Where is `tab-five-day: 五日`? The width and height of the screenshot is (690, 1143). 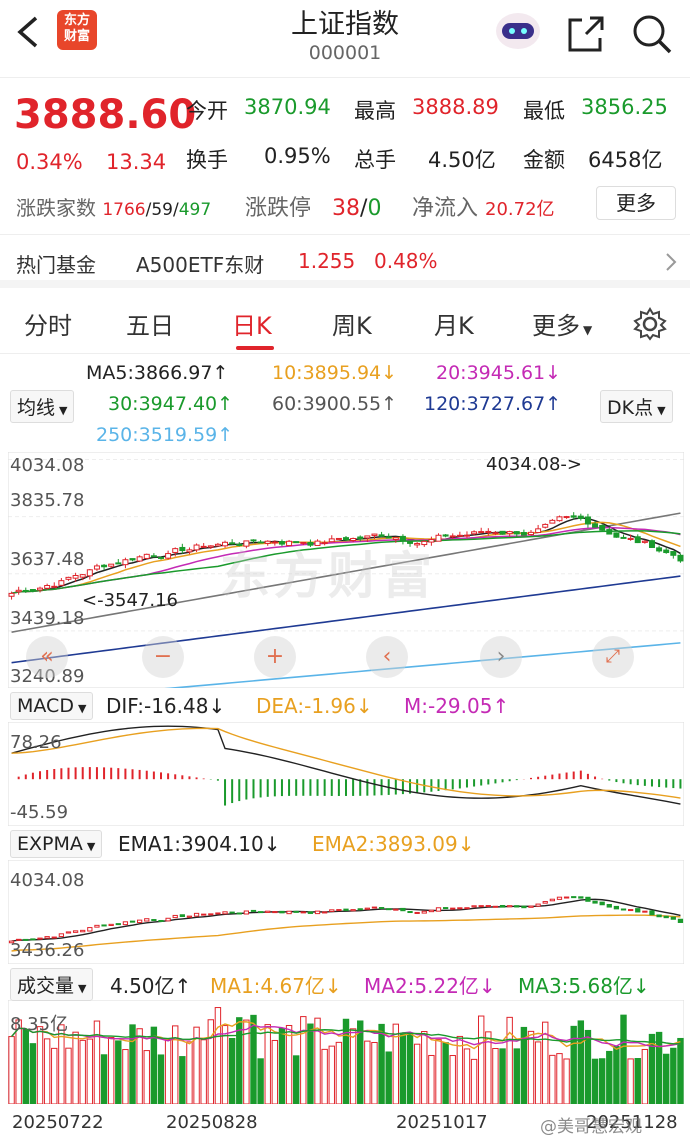
tab-five-day: 五日 is located at coordinates (150, 326).